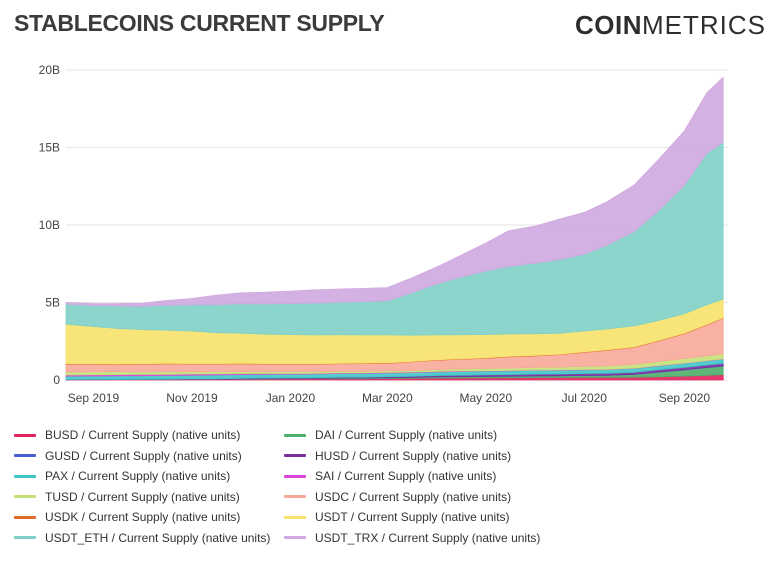 The image size is (780, 561). Describe the element at coordinates (585, 398) in the screenshot. I see `x-tick-label: Jul 2020` at that location.